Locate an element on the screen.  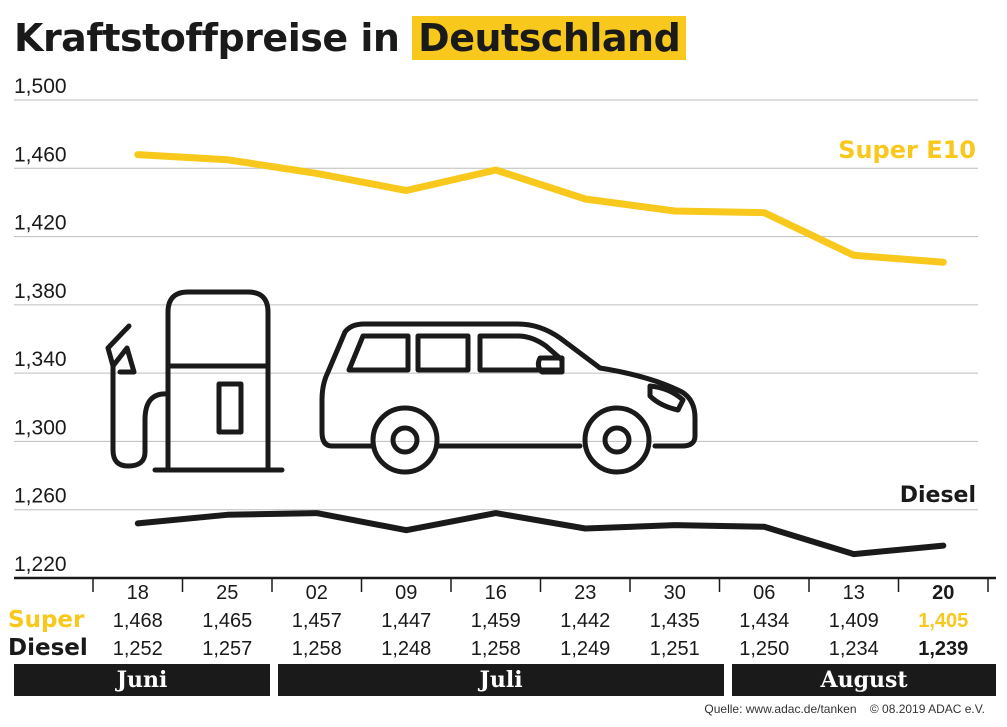
x-tick-label: 18 is located at coordinates (138, 593).